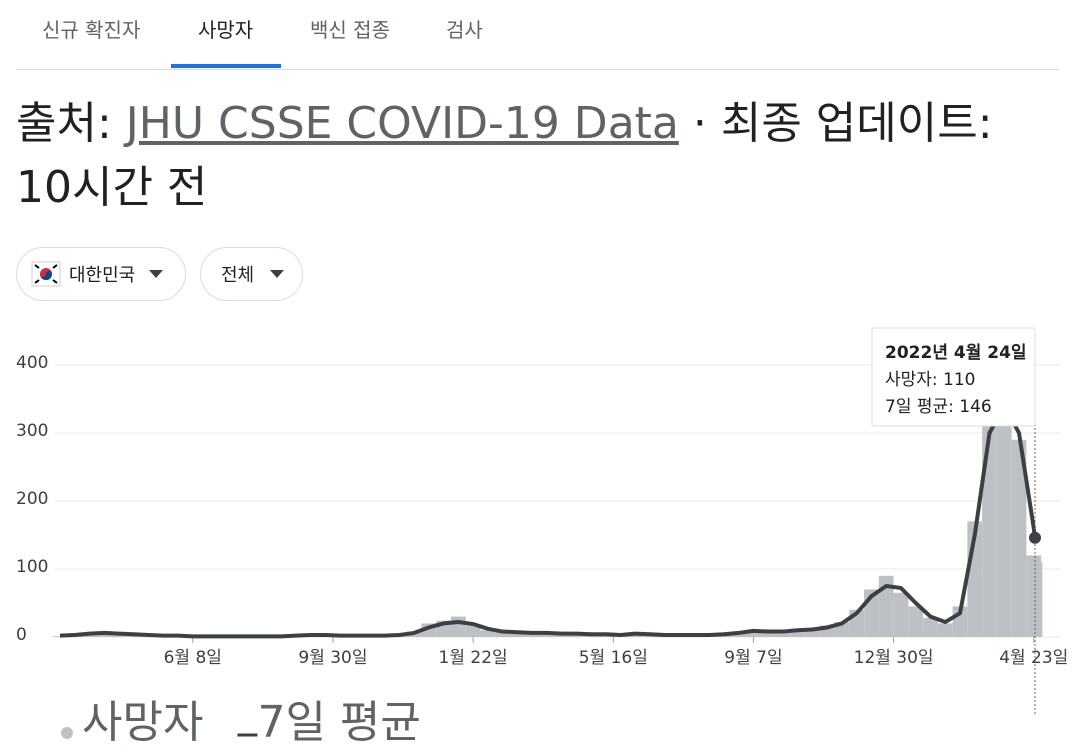 The image size is (1080, 756). Describe the element at coordinates (930, 380) in the screenshot. I see `tooltip-row: 사망자: 110` at that location.